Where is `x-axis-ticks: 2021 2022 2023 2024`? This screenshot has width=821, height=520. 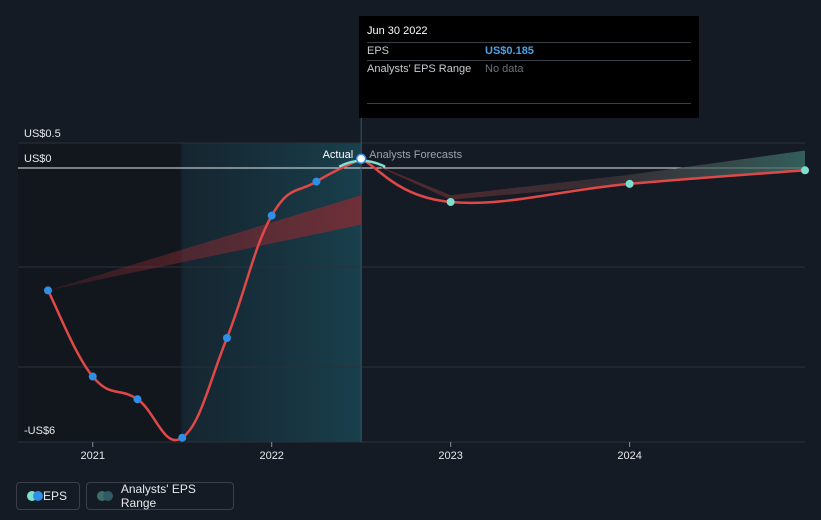 x-axis-ticks: 2021 2022 2023 2024 is located at coordinates (361, 452).